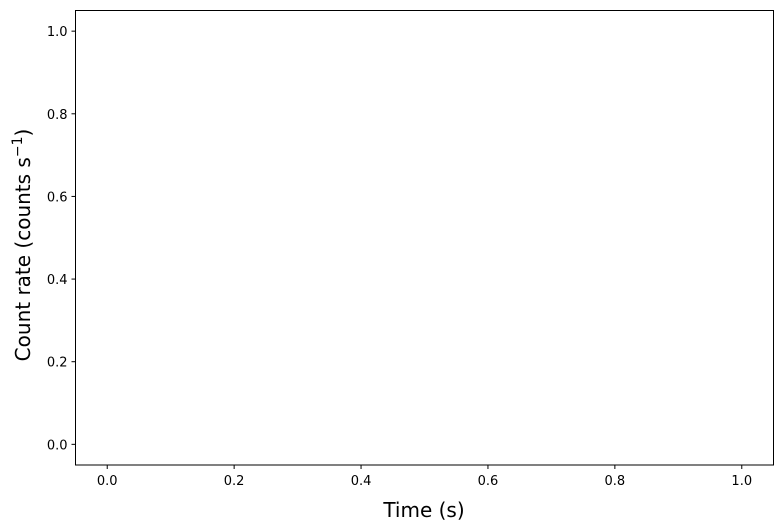 This screenshot has width=782, height=531. What do you see at coordinates (361, 481) in the screenshot?
I see `x-tick-label: 0.4` at bounding box center [361, 481].